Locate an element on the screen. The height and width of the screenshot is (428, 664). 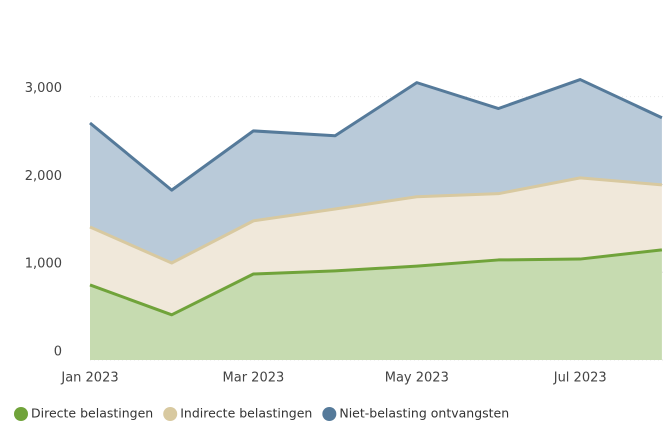
y-tick-label: 1,000 is located at coordinates (43, 264).